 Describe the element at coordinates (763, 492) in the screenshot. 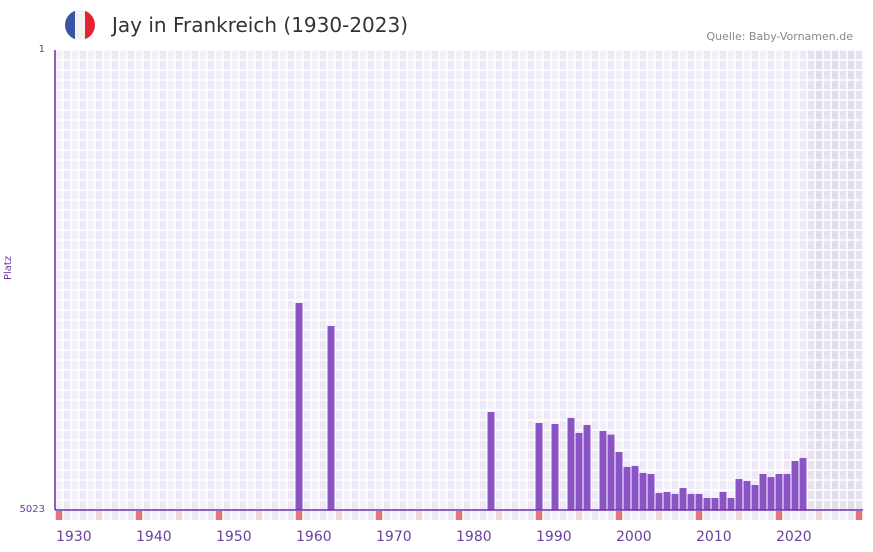

I see `bar-2018` at that location.